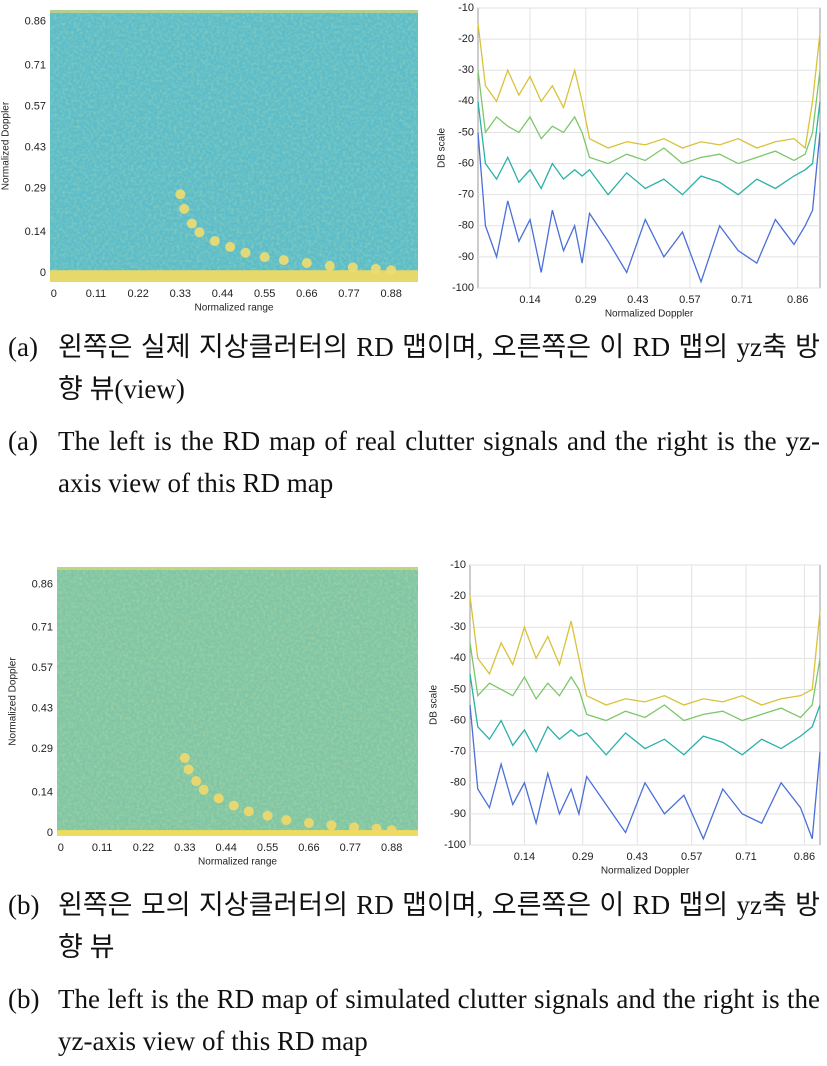  I want to click on x-tick-label: 0.44, so click(222, 294).